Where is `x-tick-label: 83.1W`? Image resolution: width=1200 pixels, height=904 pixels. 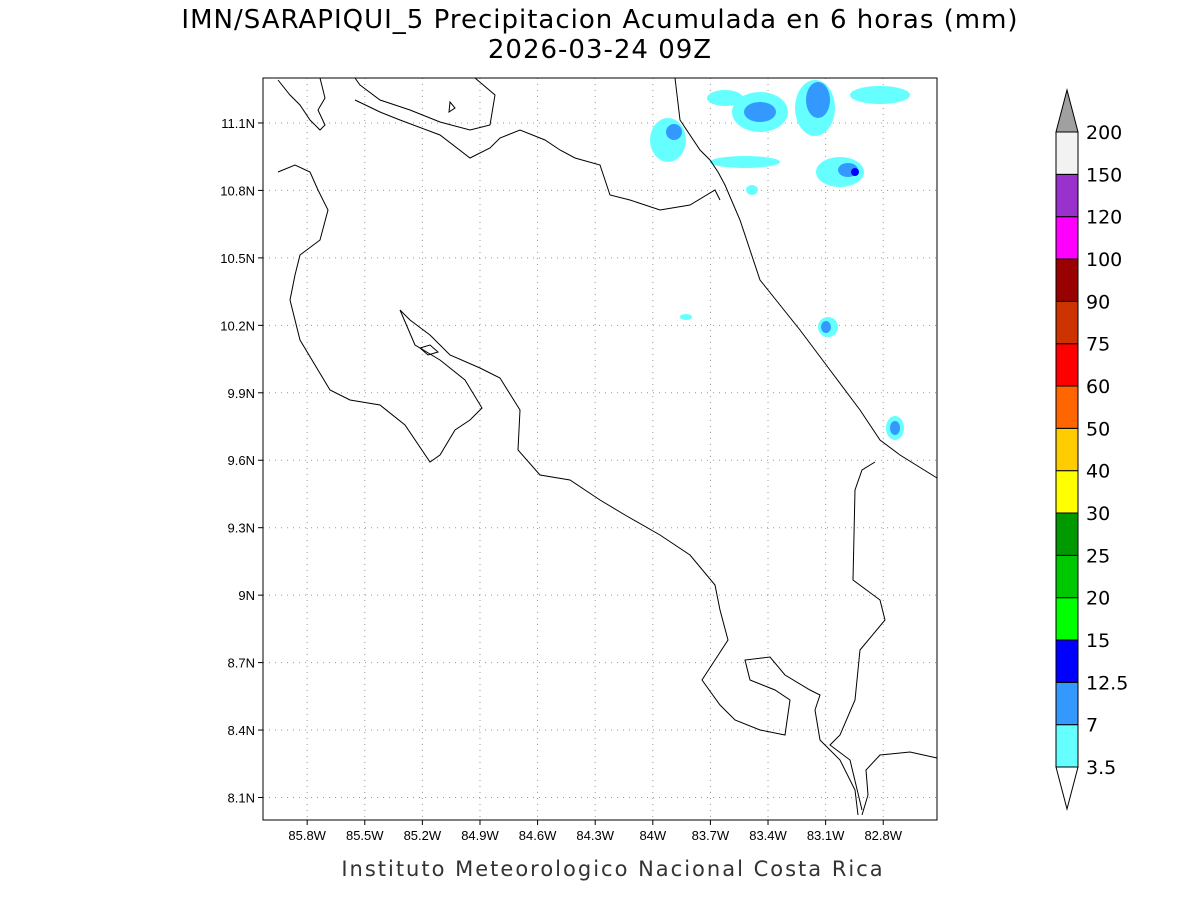
x-tick-label: 83.1W is located at coordinates (826, 835).